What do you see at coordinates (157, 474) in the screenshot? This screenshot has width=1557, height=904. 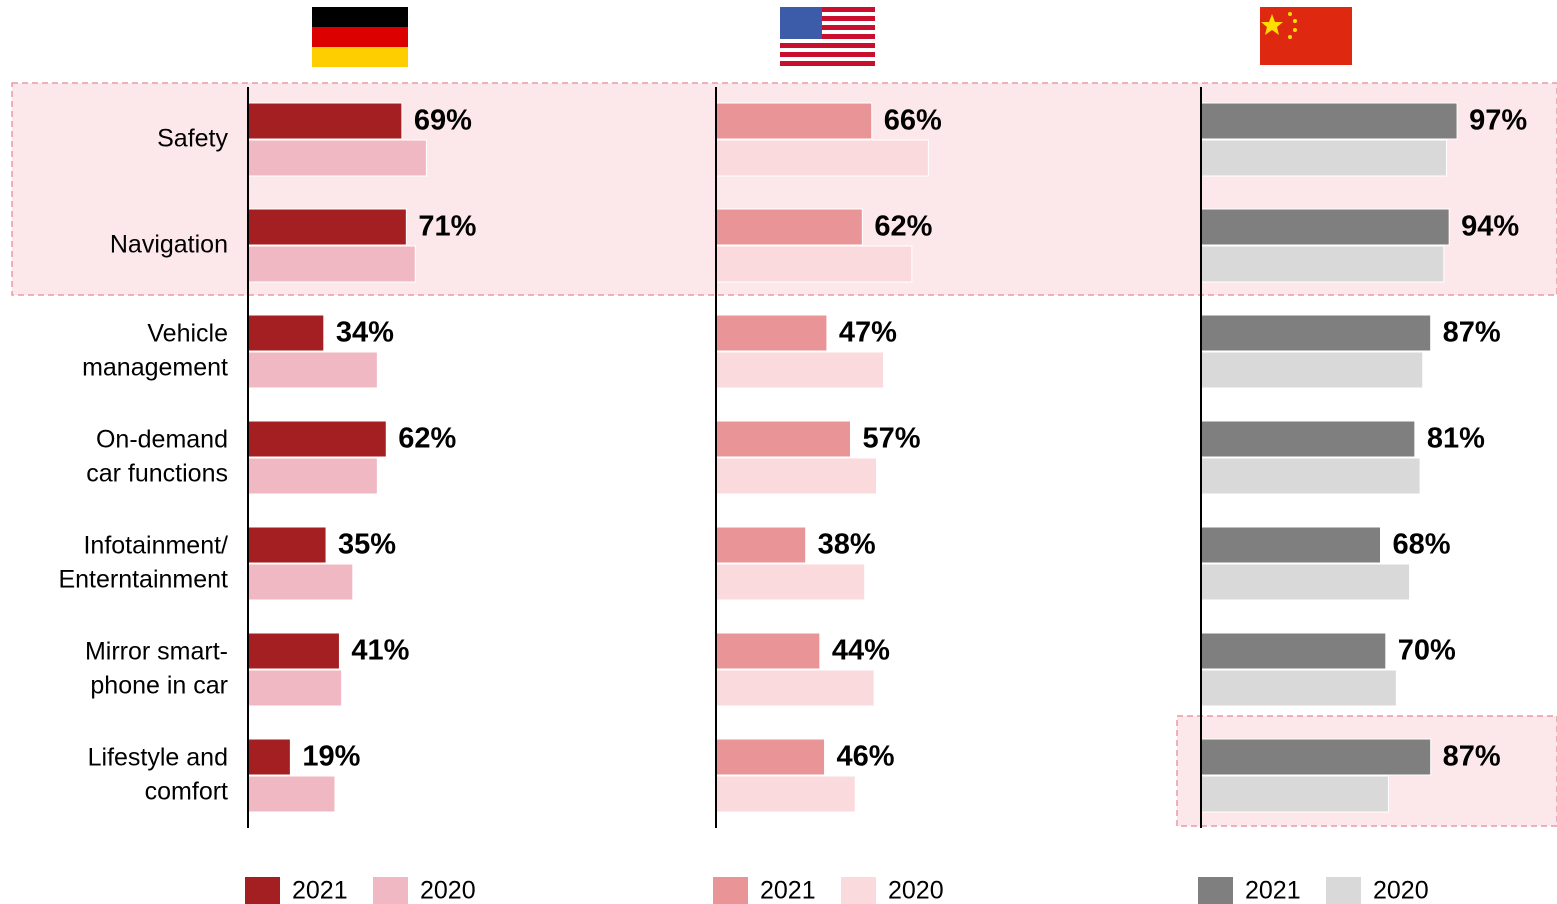 I see `category-label: car functions` at bounding box center [157, 474].